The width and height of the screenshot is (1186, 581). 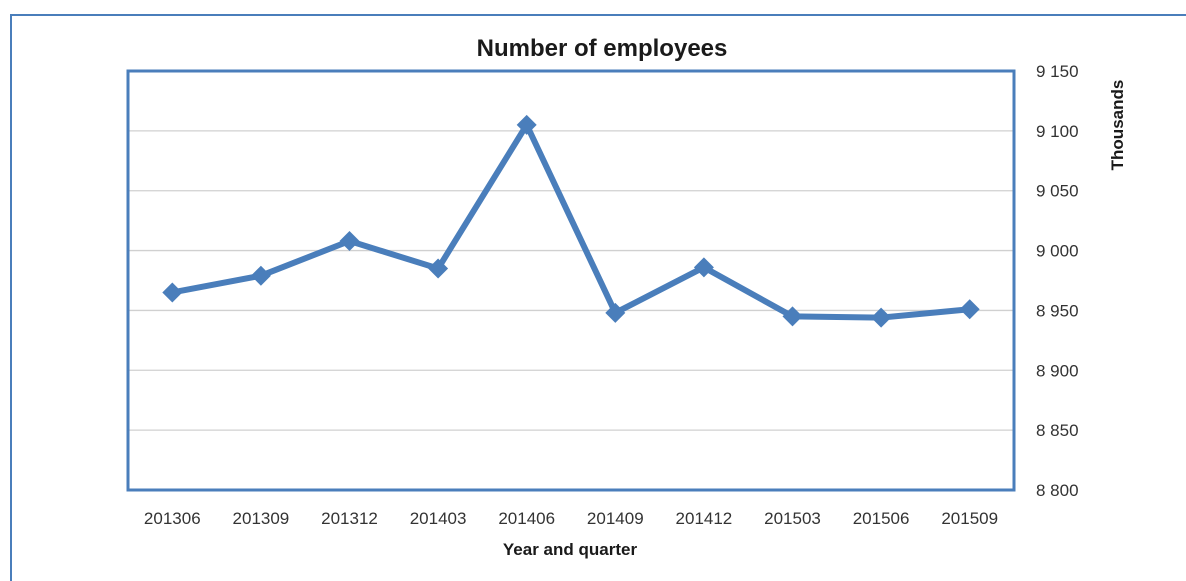 What do you see at coordinates (349, 518) in the screenshot?
I see `x-tick-label: 201312` at bounding box center [349, 518].